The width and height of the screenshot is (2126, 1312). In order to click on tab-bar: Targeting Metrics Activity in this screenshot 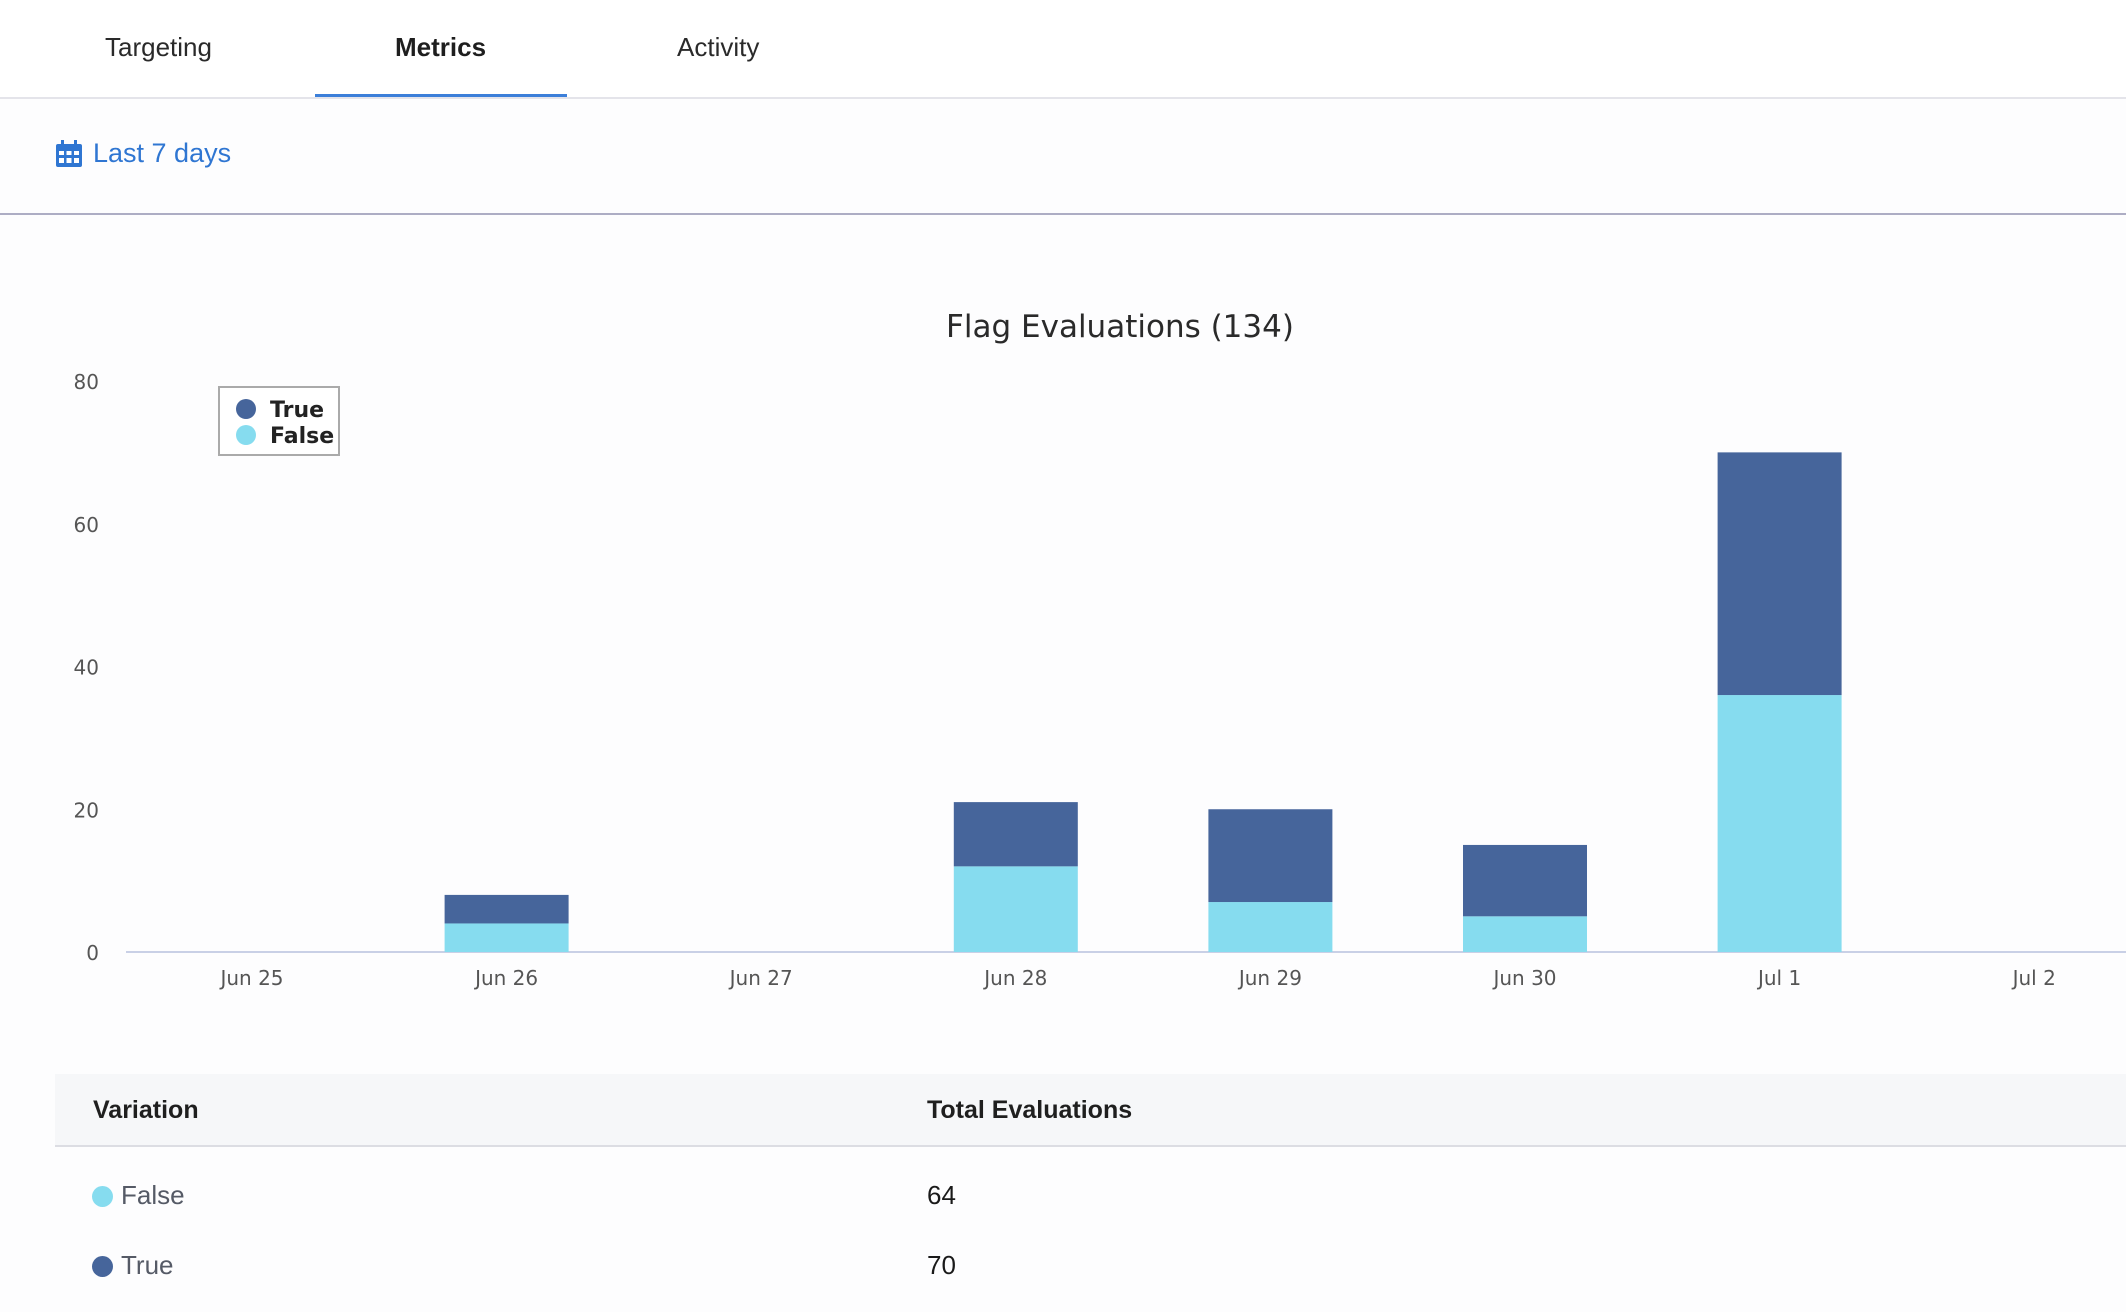, I will do `click(1063, 49)`.